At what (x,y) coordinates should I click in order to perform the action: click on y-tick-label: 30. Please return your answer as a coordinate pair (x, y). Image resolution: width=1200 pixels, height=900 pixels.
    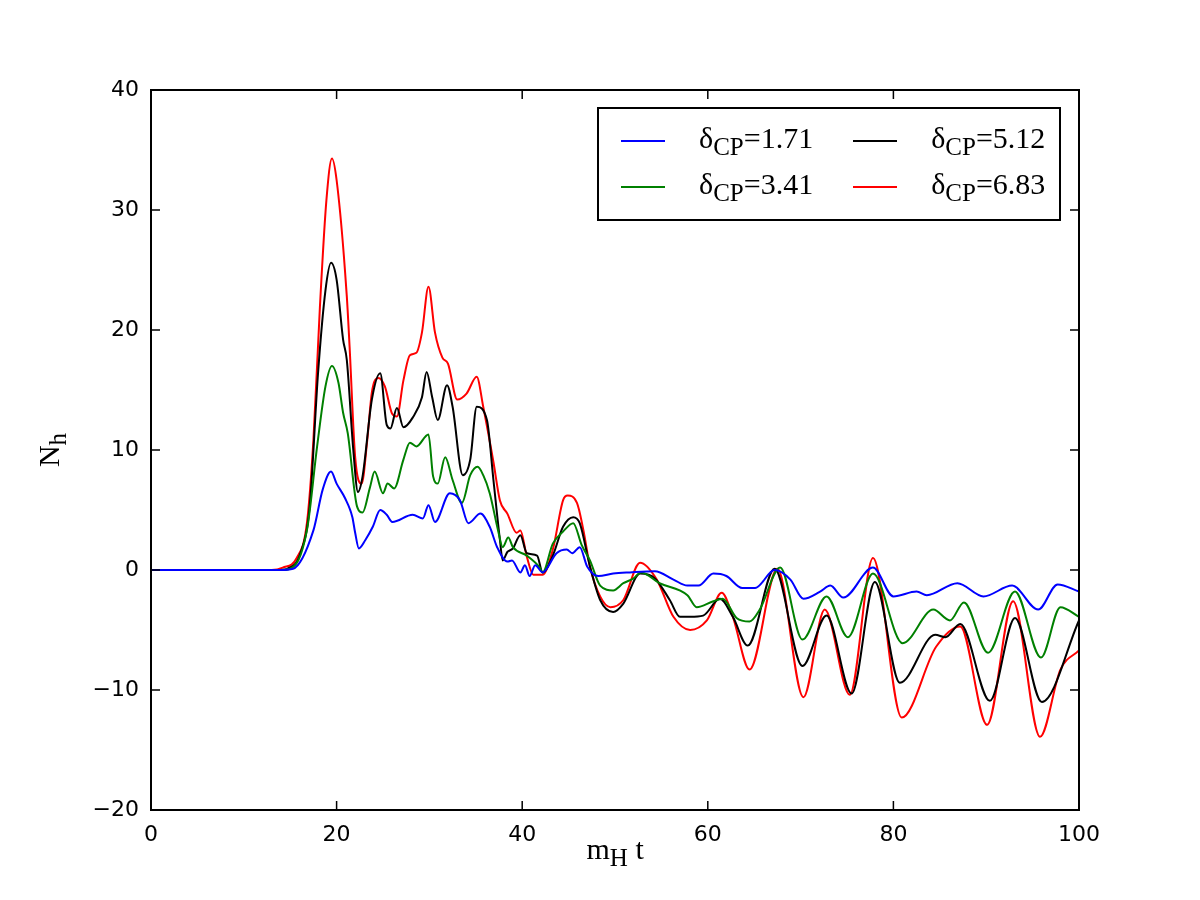
    Looking at the image, I should click on (125, 208).